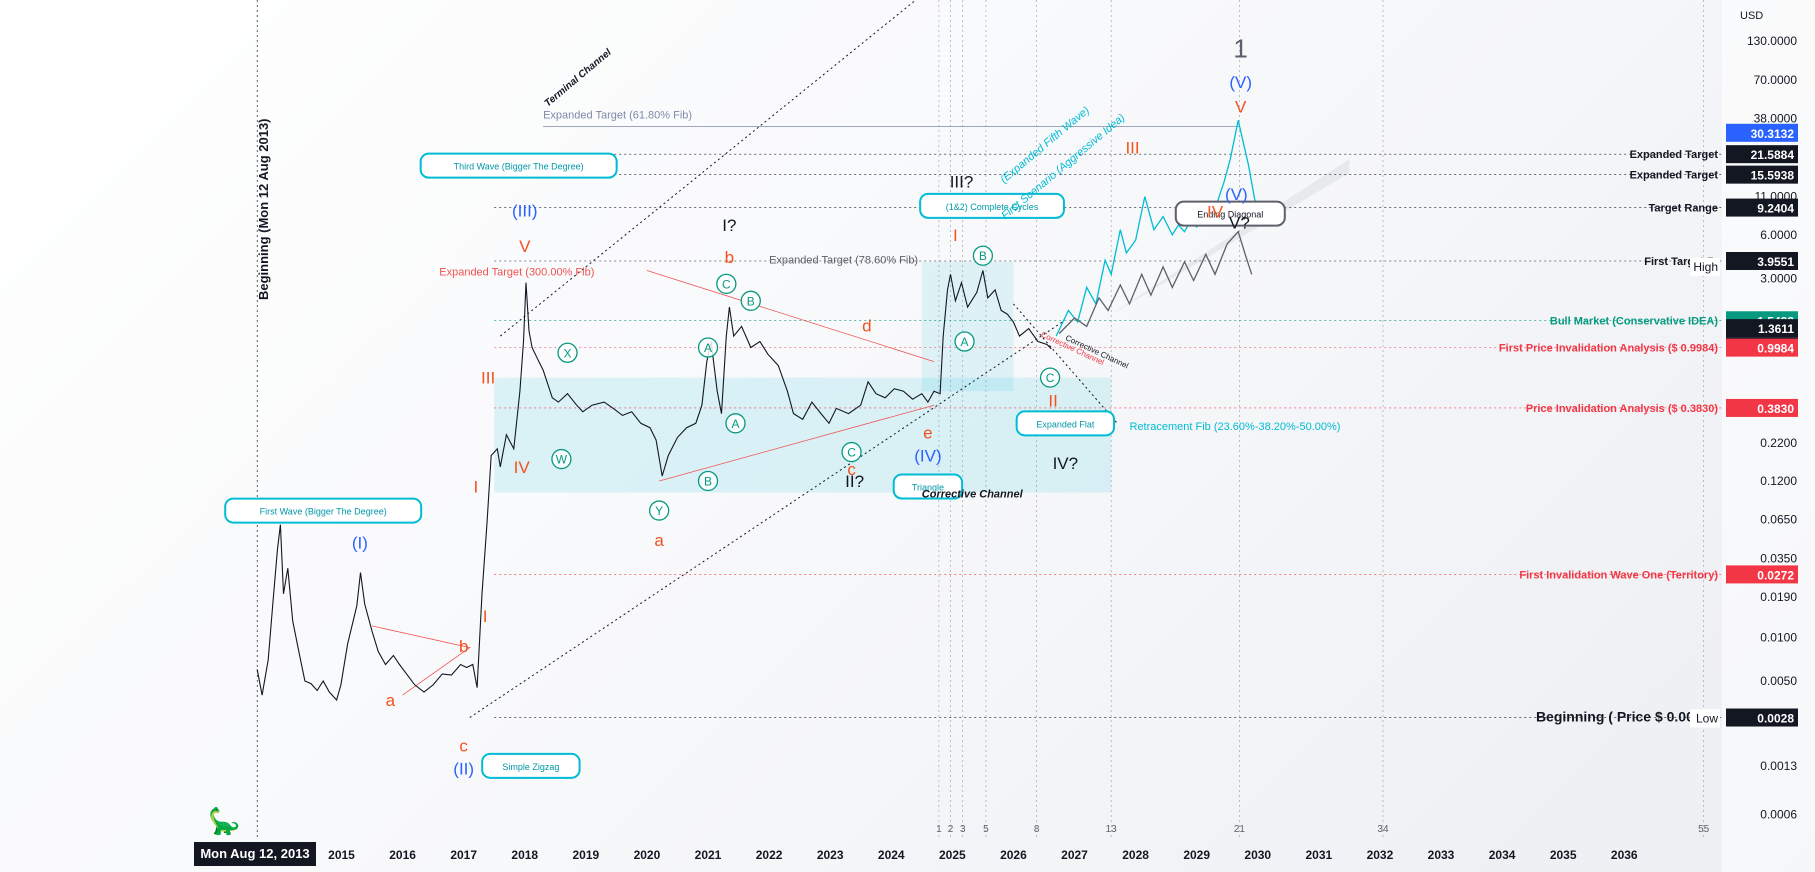  I want to click on level-label: Bull Market (Conservative IDEA), so click(1634, 321).